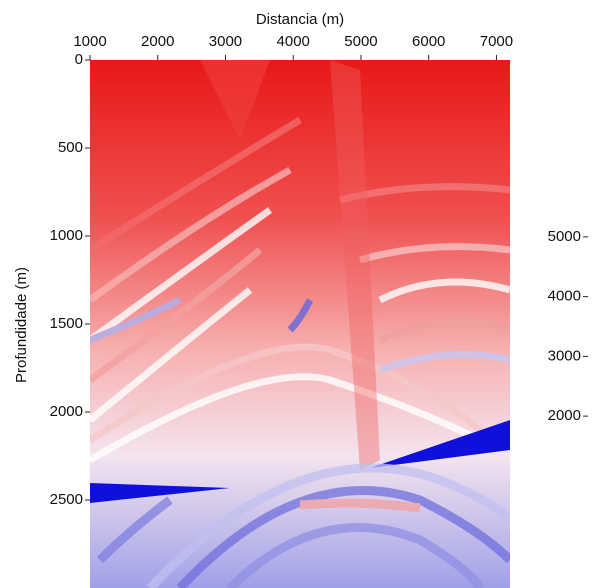 The image size is (595, 588). I want to click on colorbar-tick-label: 5000, so click(564, 236).